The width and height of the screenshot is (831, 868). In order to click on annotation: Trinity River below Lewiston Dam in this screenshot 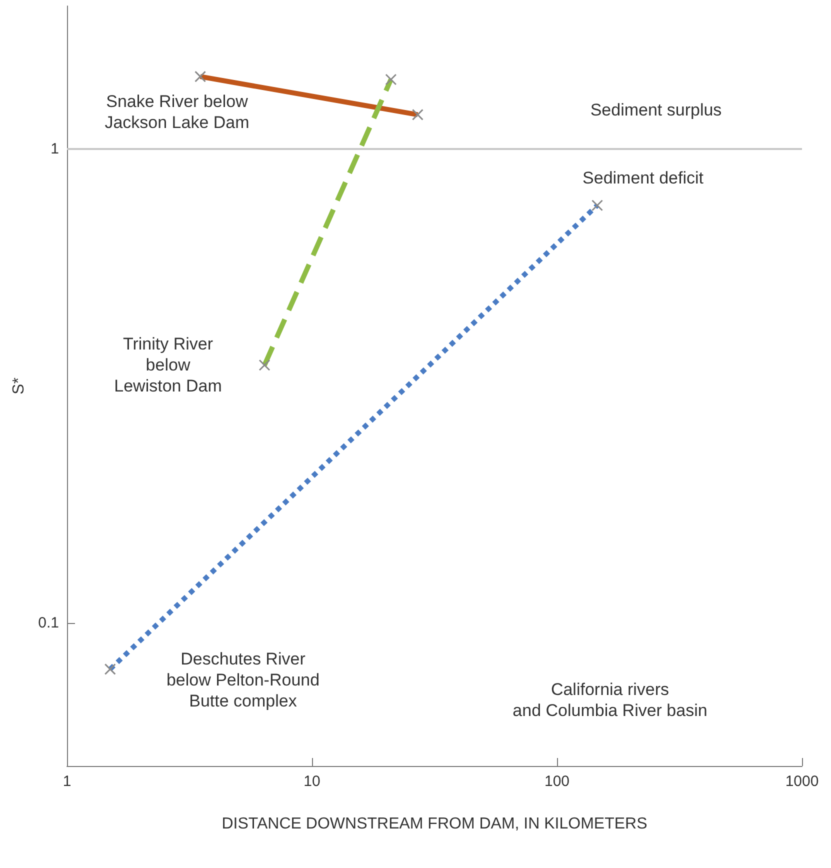, I will do `click(168, 365)`.